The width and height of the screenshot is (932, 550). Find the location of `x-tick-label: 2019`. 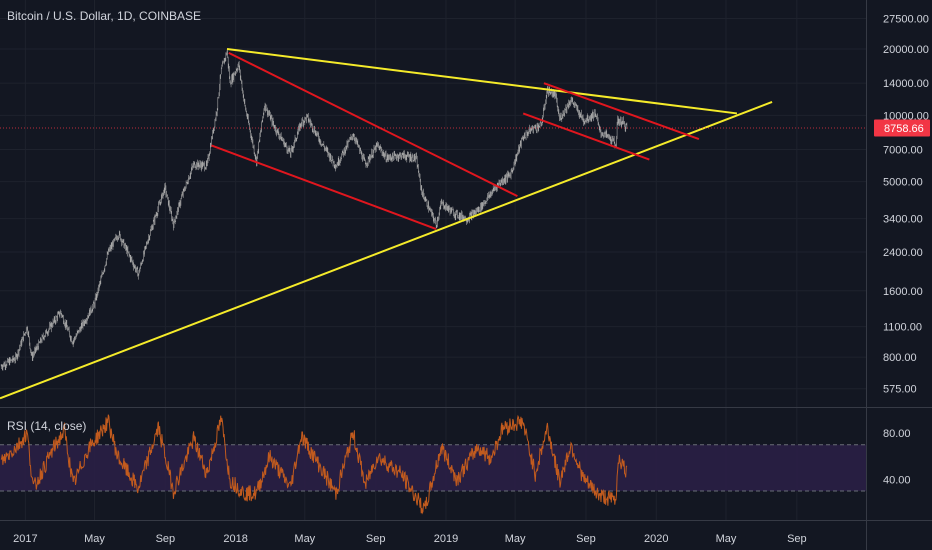

x-tick-label: 2019 is located at coordinates (446, 539).